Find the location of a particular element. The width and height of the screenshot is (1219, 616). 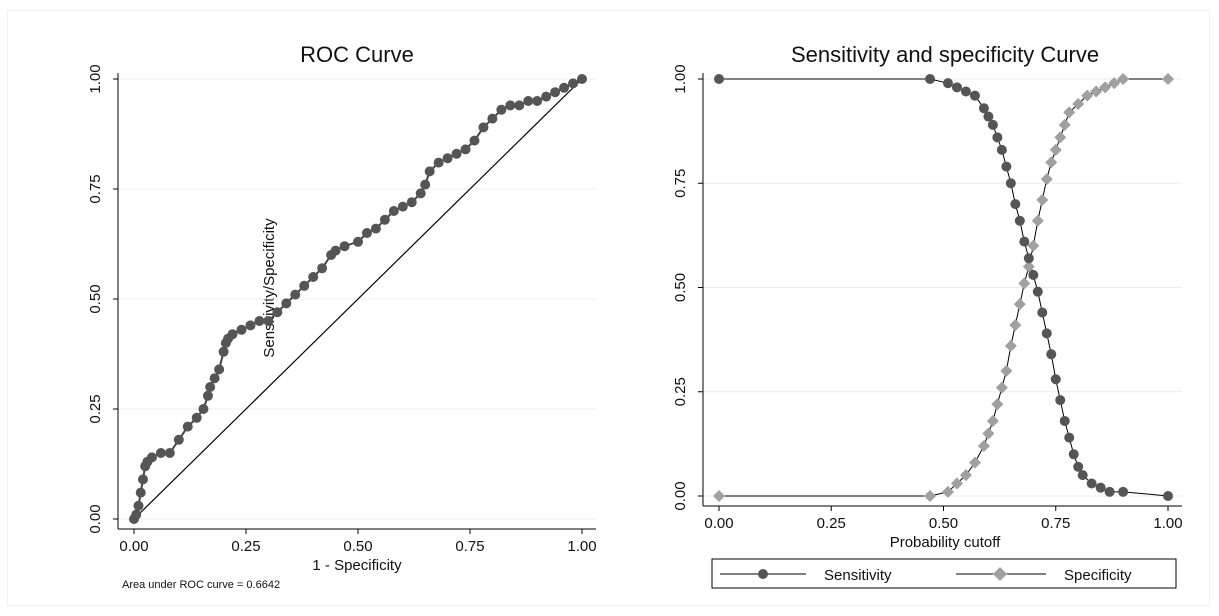

roc-x-axis-label: 1 - Specificity is located at coordinates (357, 565).